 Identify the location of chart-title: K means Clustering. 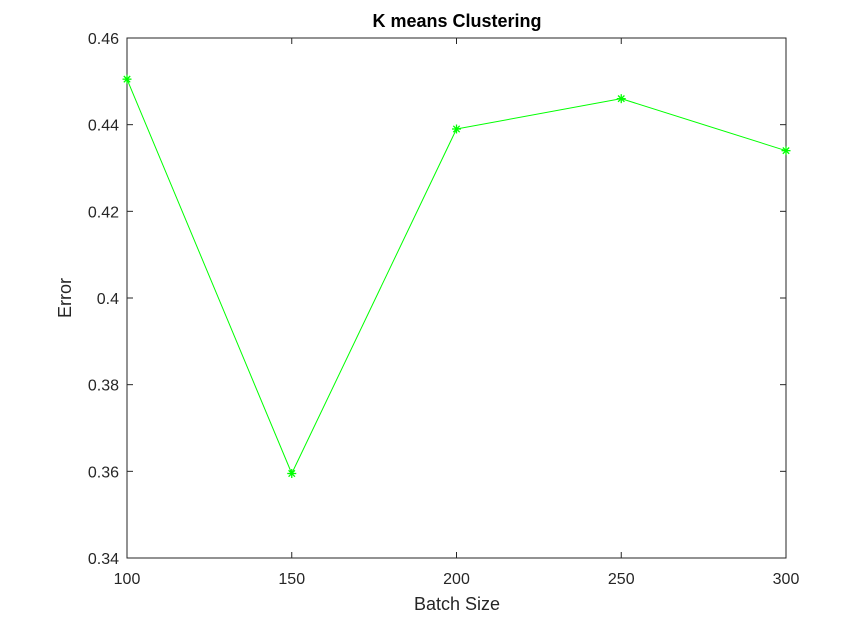
(456, 21).